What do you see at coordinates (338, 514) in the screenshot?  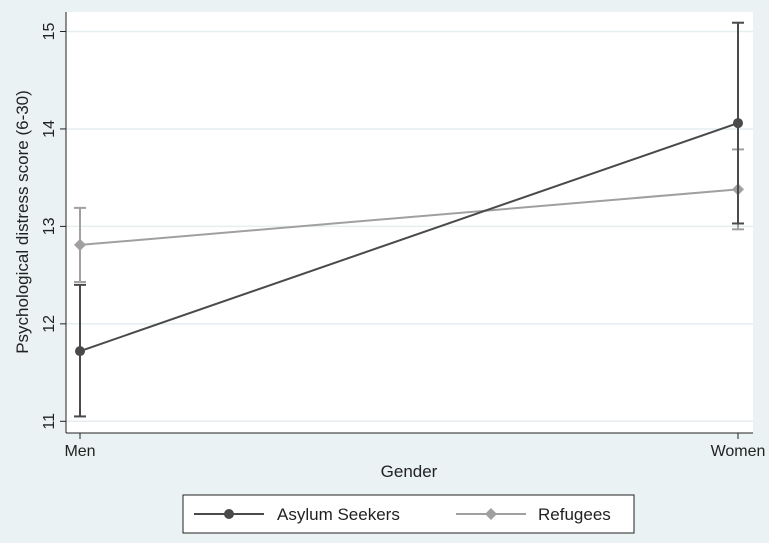 I see `legend-label: Asylum Seekers` at bounding box center [338, 514].